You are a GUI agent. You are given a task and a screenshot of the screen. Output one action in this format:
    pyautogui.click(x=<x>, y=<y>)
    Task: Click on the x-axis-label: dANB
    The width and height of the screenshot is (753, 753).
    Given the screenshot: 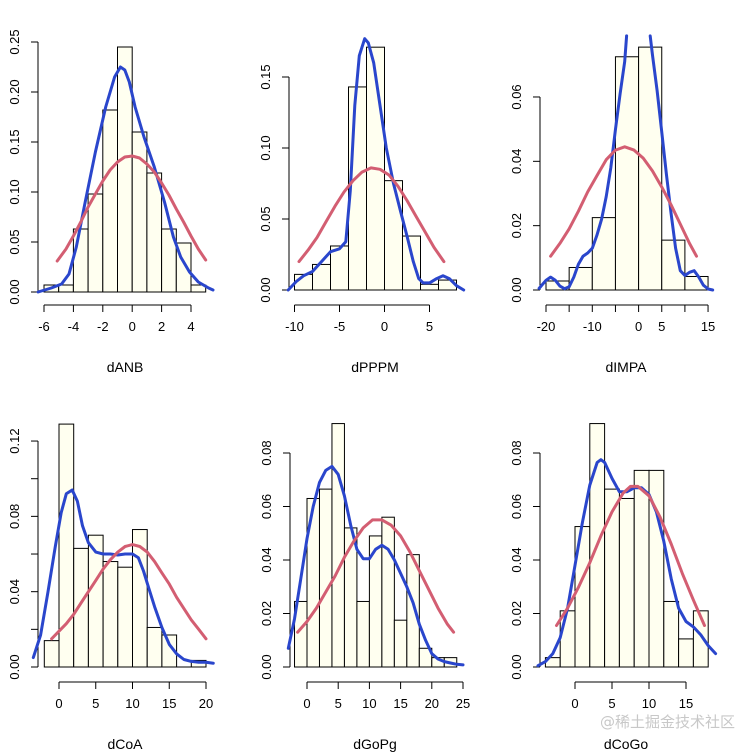 What is the action you would take?
    pyautogui.click(x=125, y=367)
    